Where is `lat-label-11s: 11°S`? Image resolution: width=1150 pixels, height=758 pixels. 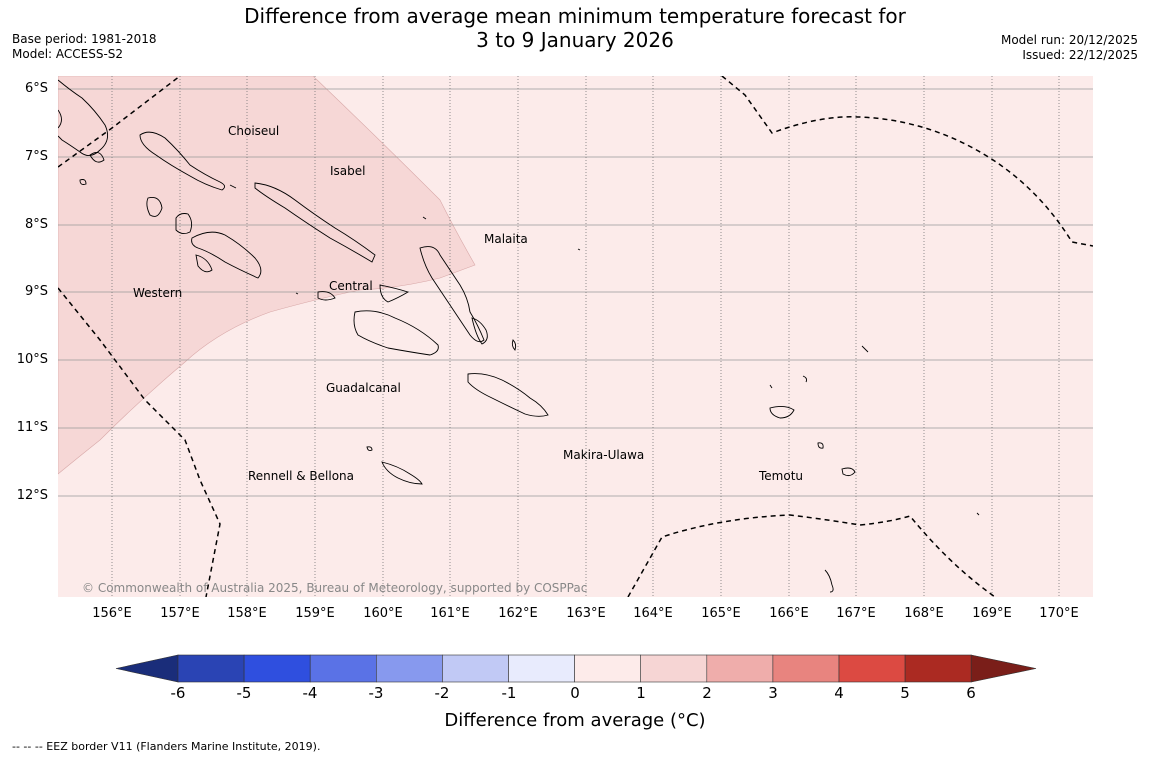 lat-label-11s: 11°S is located at coordinates (32, 427).